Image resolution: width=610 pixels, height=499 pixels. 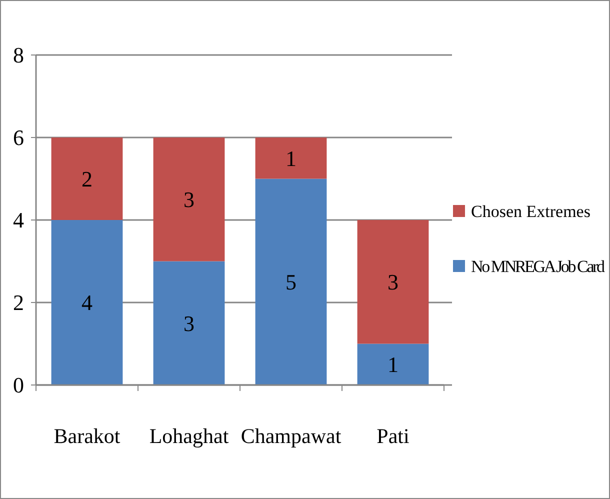 I want to click on y-tick-label: 0, so click(x=18, y=385).